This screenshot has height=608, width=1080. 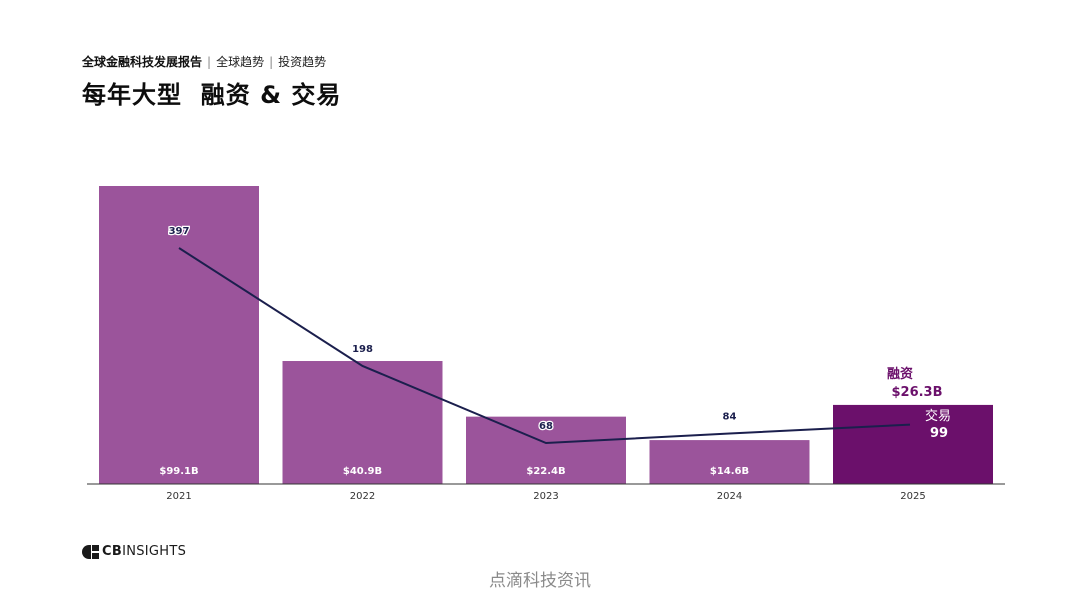 What do you see at coordinates (179, 335) in the screenshot?
I see `bar-2021` at bounding box center [179, 335].